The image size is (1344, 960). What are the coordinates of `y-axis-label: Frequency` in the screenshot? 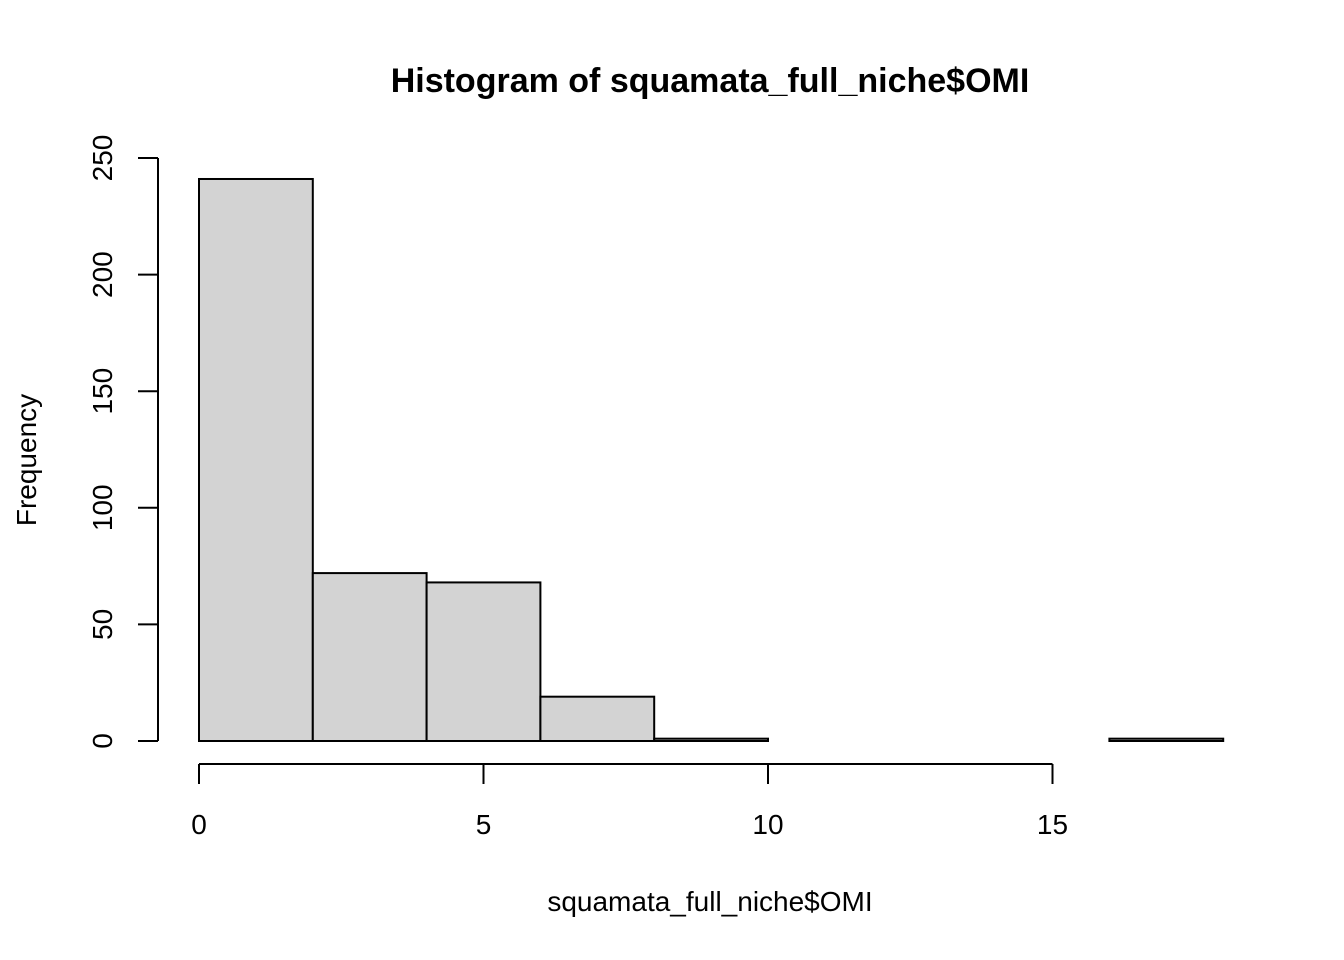 It's located at (26, 460).